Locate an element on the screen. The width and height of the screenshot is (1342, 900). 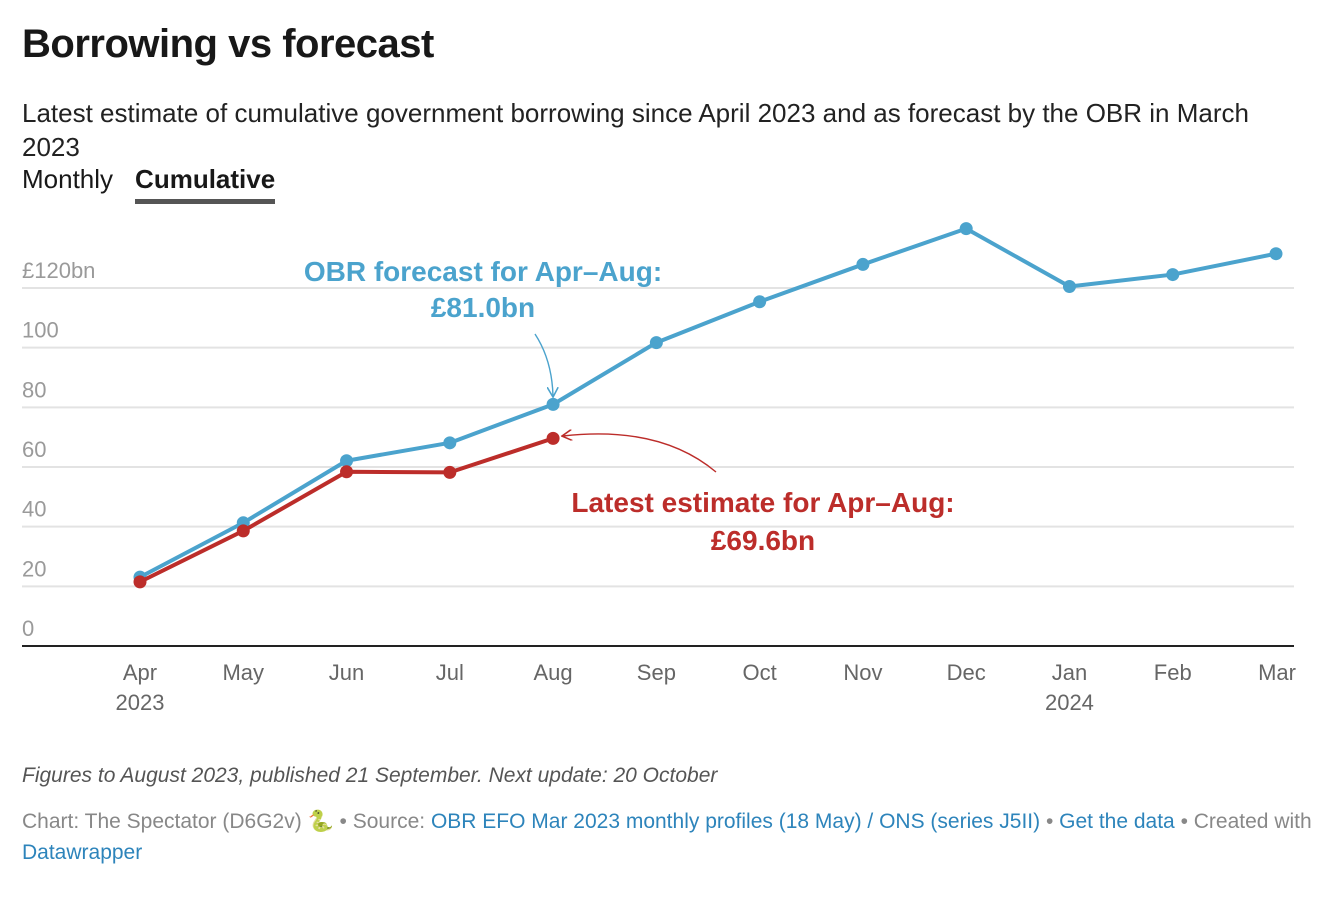
chart-title: Borrowing vs forecast is located at coordinates (228, 44).